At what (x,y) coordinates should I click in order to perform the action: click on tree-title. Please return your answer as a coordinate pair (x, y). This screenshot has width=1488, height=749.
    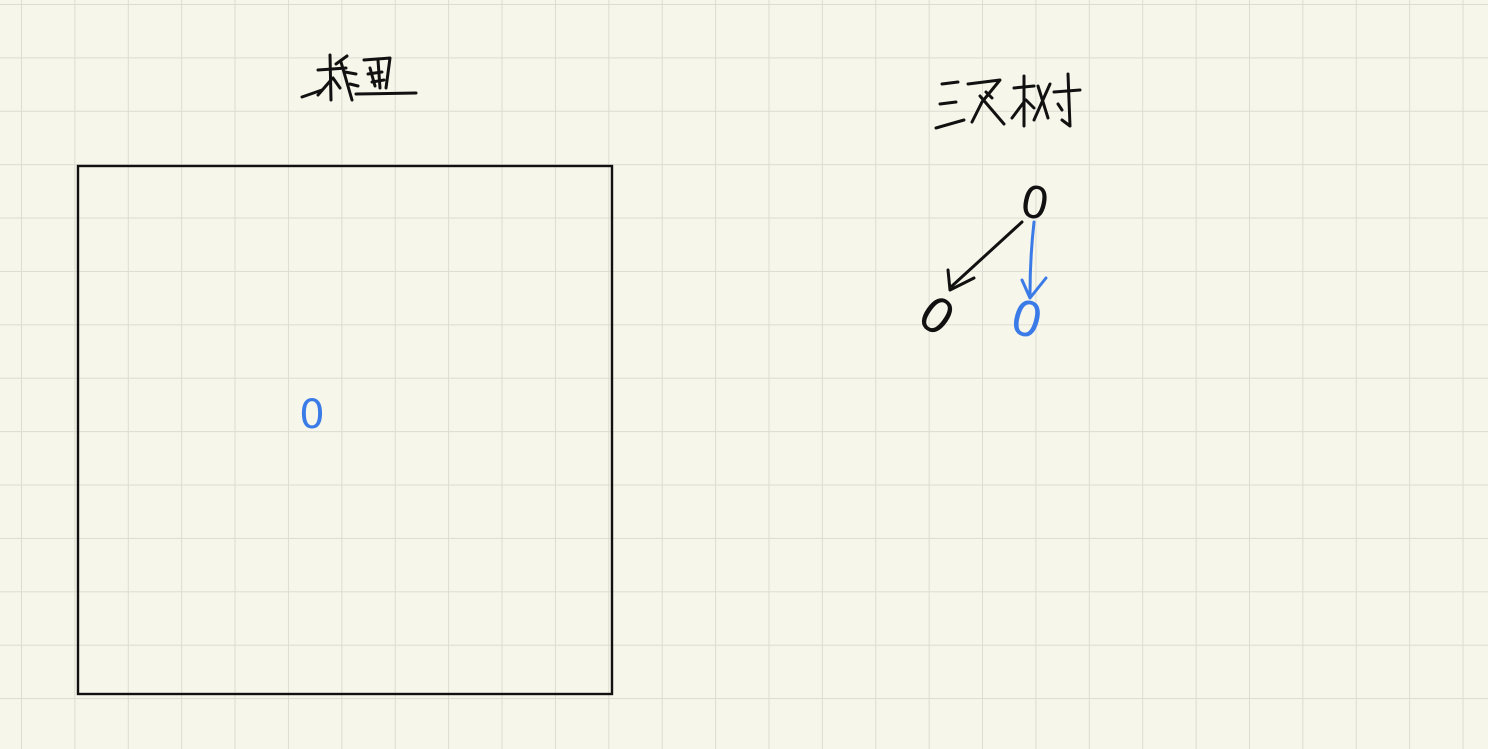
    Looking at the image, I should click on (1008, 101).